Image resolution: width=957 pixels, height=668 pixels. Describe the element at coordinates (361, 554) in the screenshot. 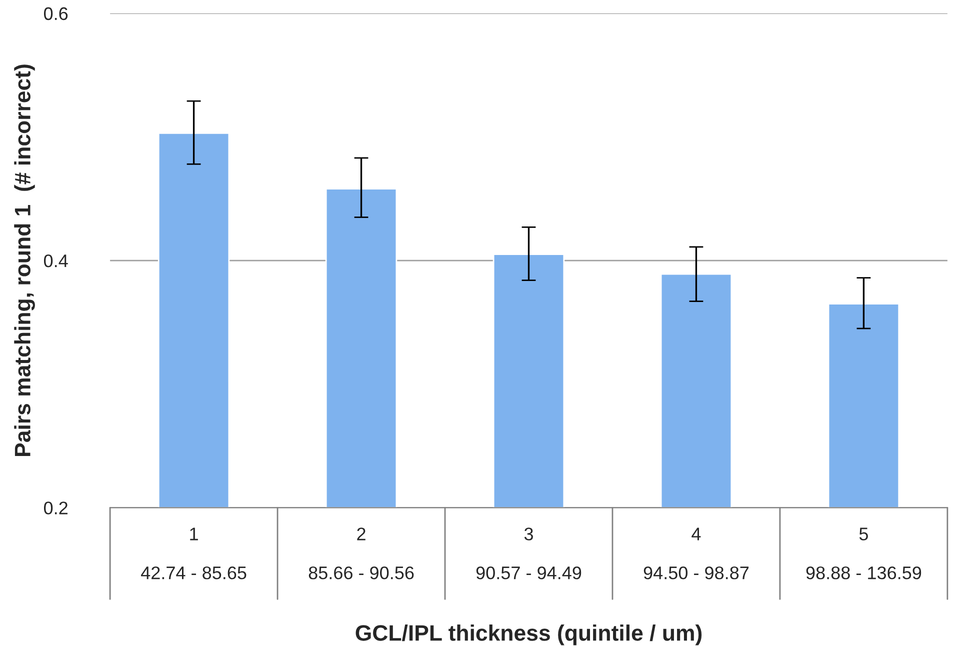

I see `category-label: 2 85.66 - 90.56` at that location.